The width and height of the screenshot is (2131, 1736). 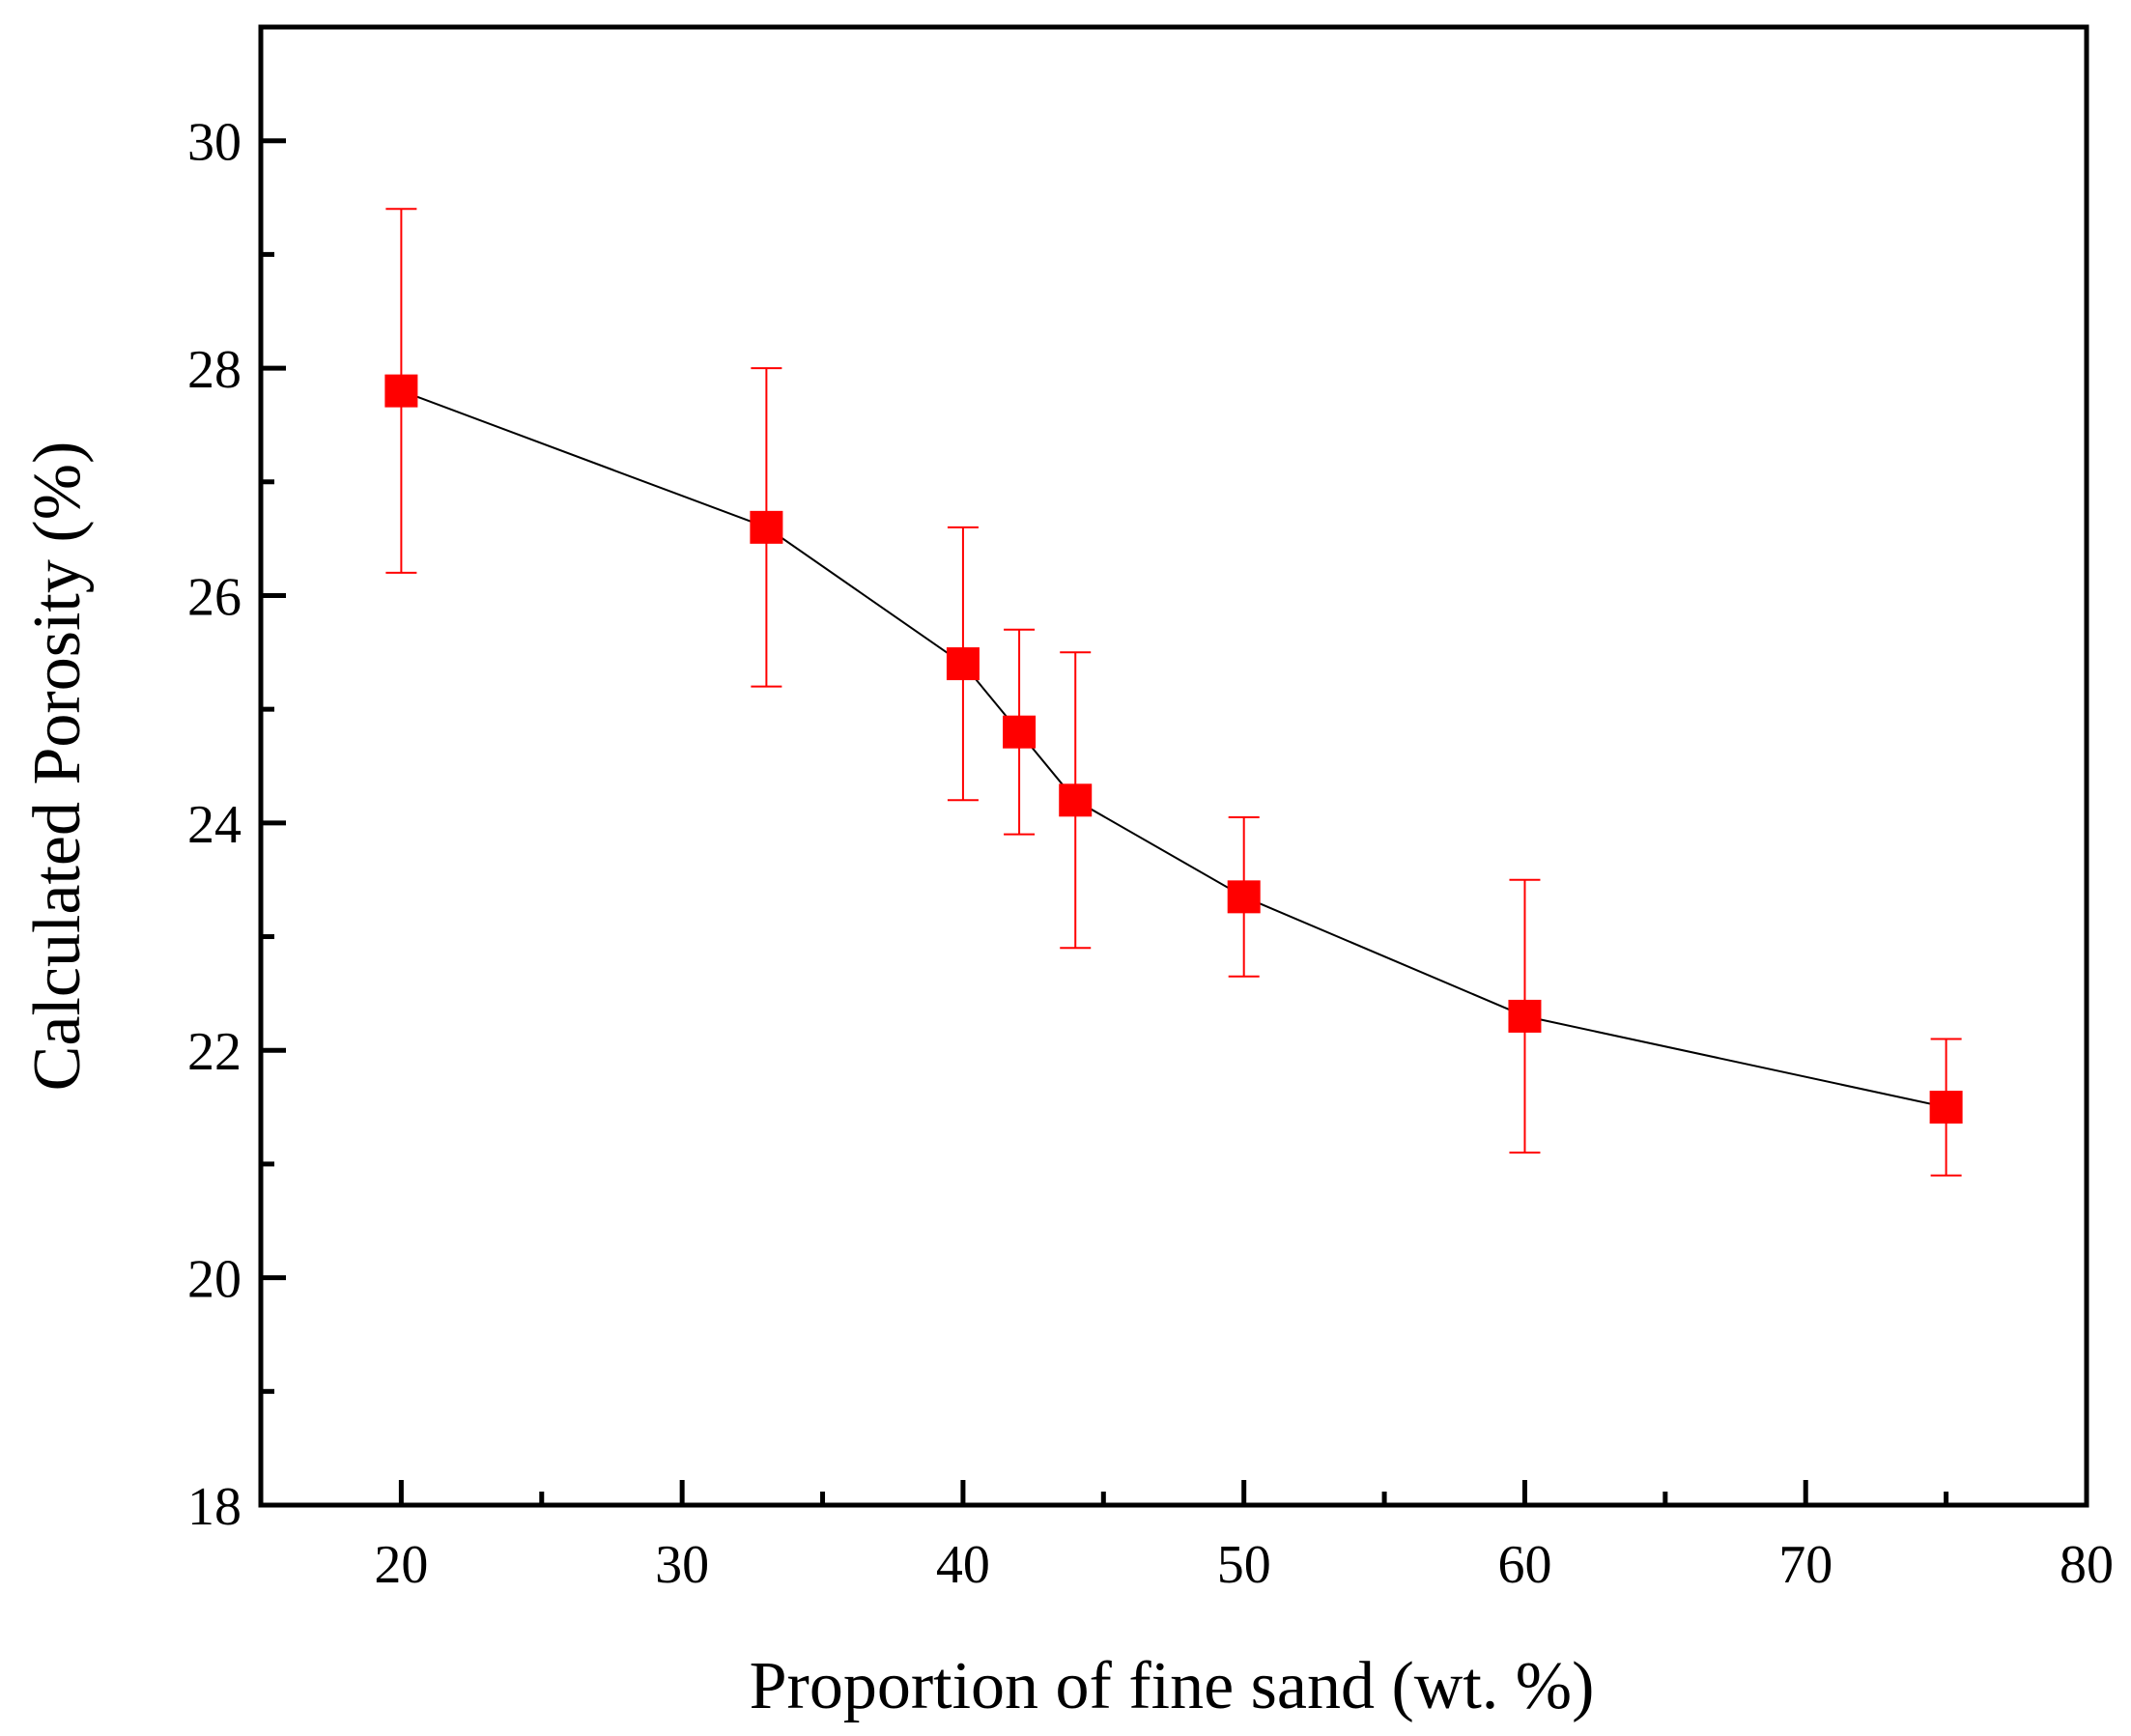 What do you see at coordinates (963, 1565) in the screenshot?
I see `x-tick-label: 40` at bounding box center [963, 1565].